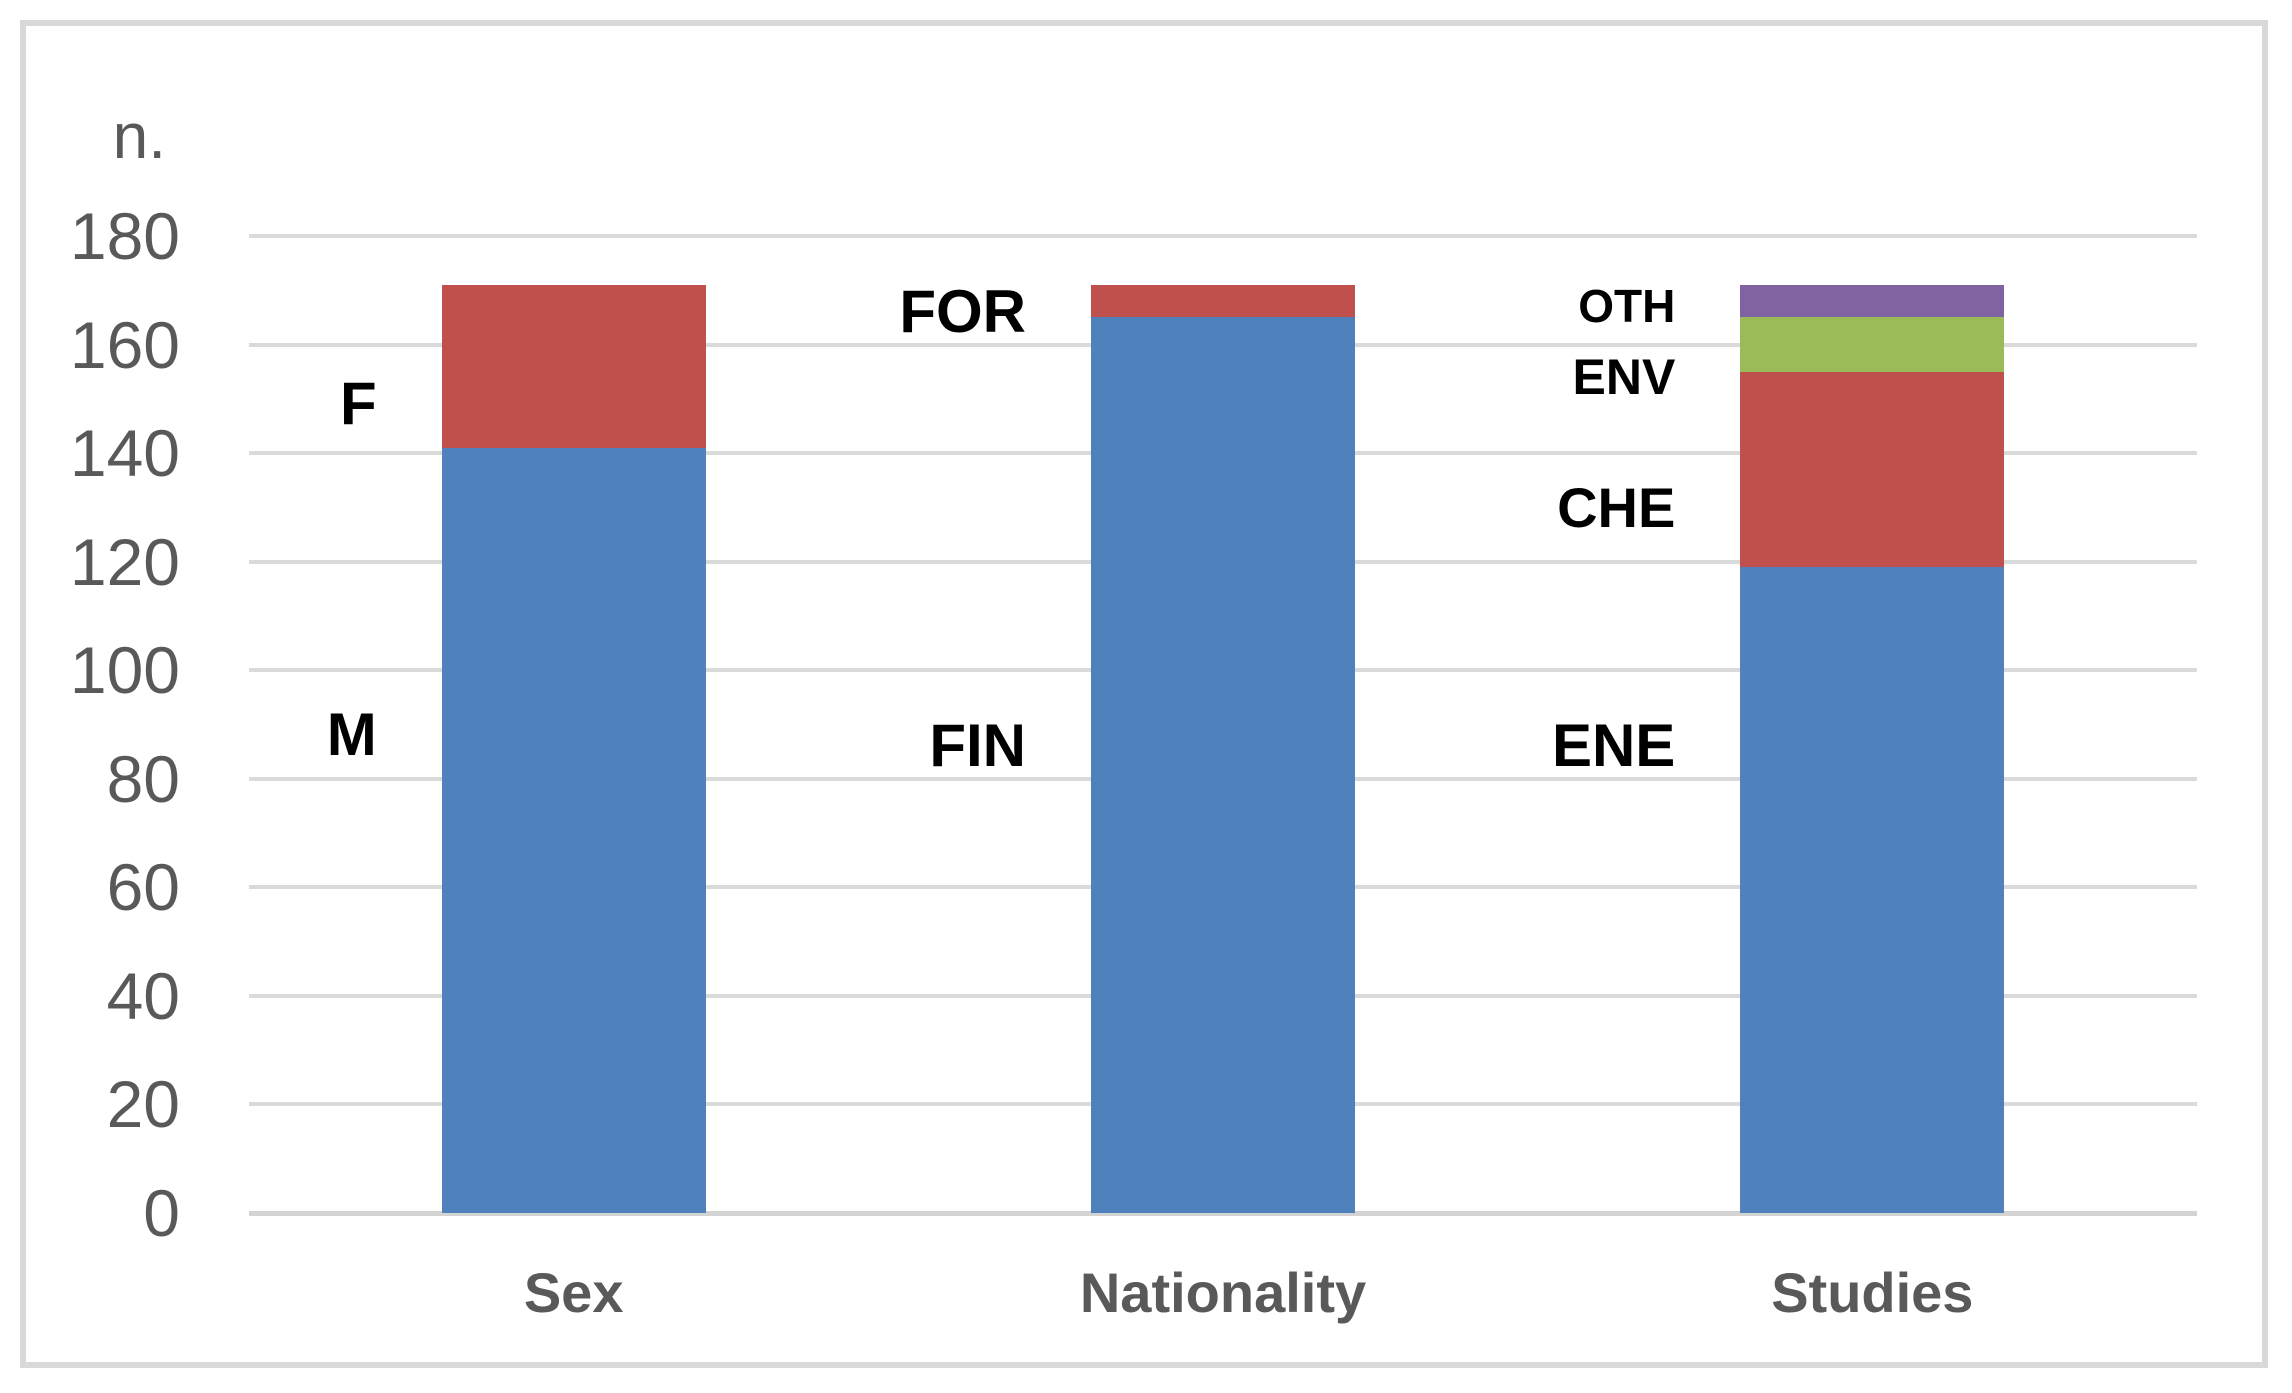 The image size is (2292, 1393). I want to click on y-axis-title: n., so click(139, 136).